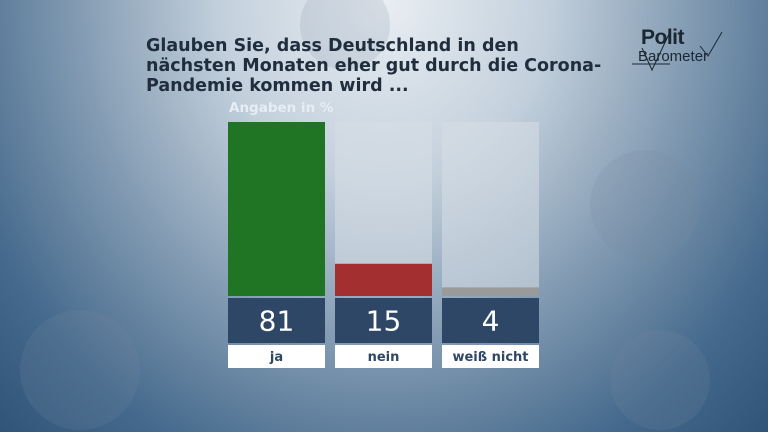 This screenshot has width=768, height=432. Describe the element at coordinates (673, 56) in the screenshot. I see `logo-line-2: Barometer` at that location.